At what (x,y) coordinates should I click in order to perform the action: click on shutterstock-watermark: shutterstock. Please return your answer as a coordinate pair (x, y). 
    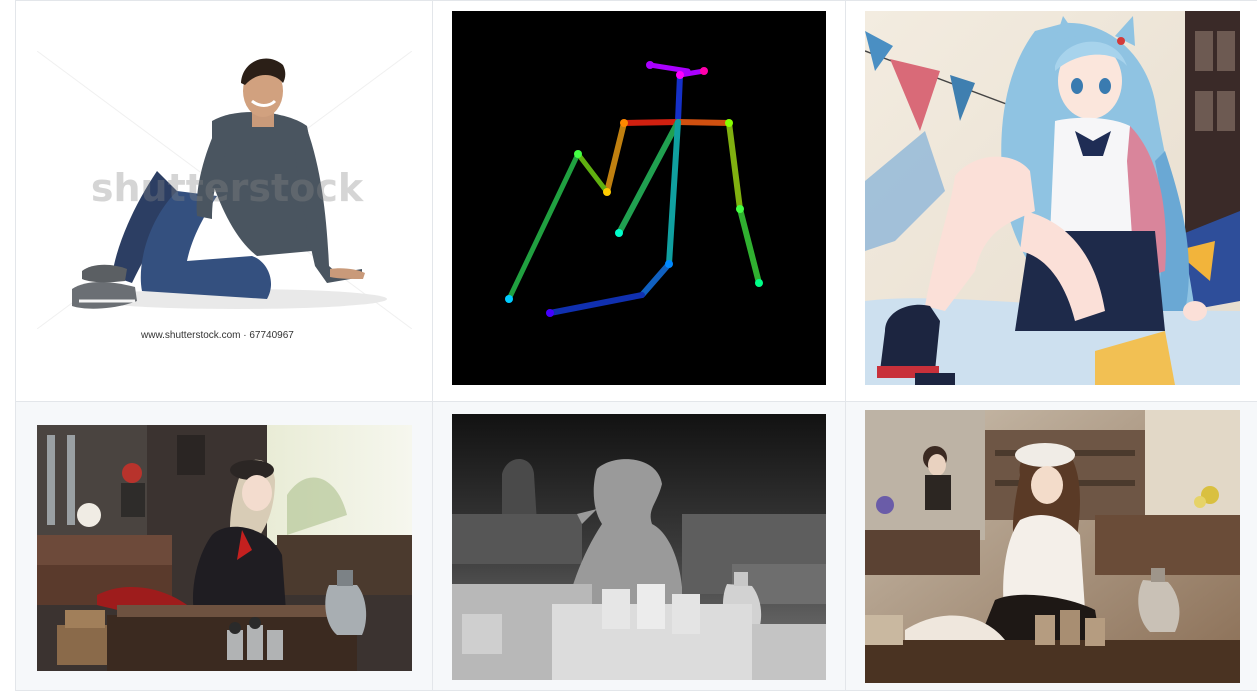
    Looking at the image, I should click on (227, 188).